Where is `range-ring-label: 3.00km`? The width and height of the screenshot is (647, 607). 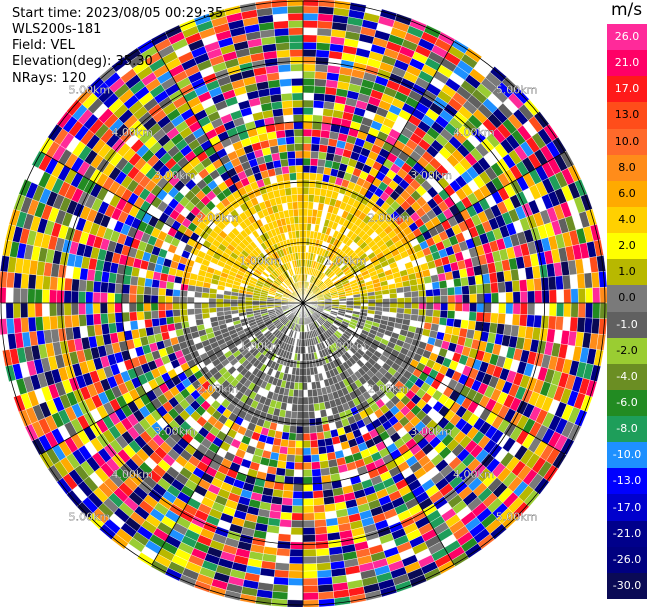
range-ring-label: 3.00km is located at coordinates (175, 431).